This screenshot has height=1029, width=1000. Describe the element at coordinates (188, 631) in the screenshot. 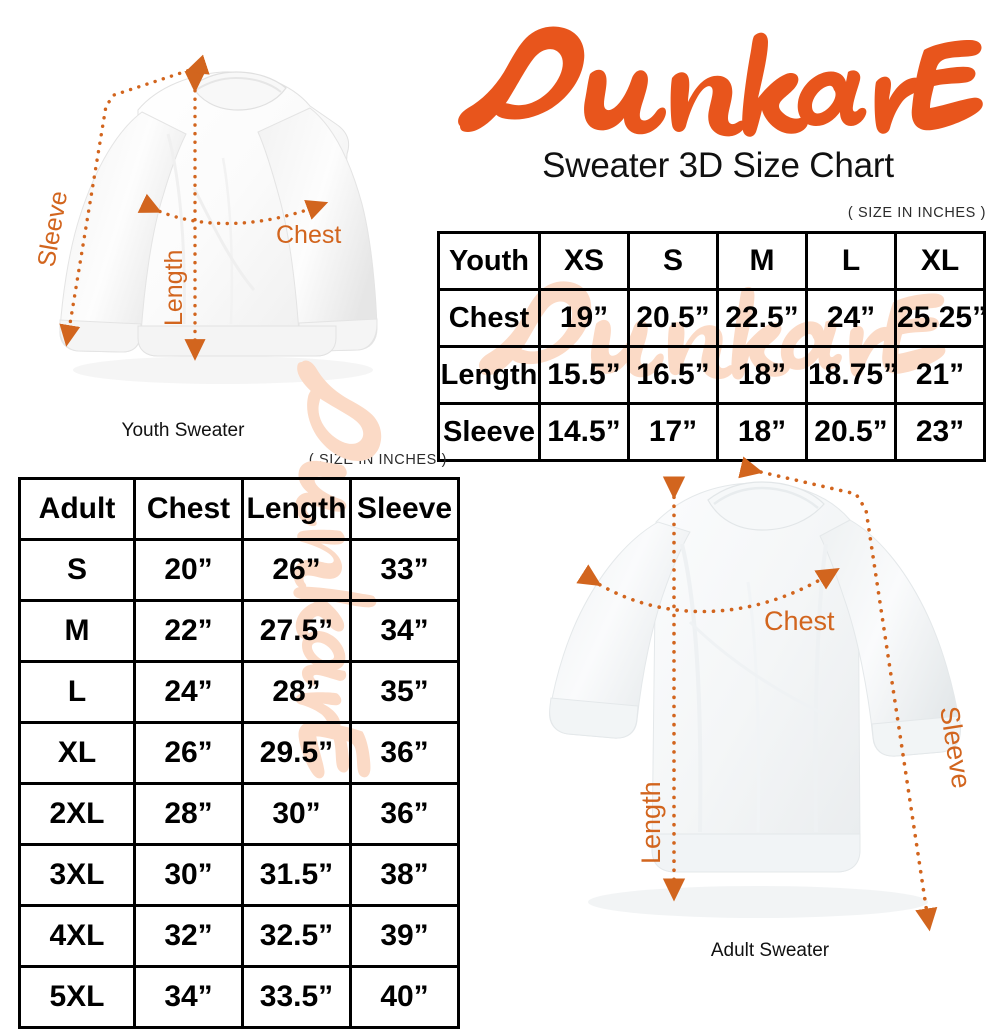

I see `adult-cell: 22”` at that location.